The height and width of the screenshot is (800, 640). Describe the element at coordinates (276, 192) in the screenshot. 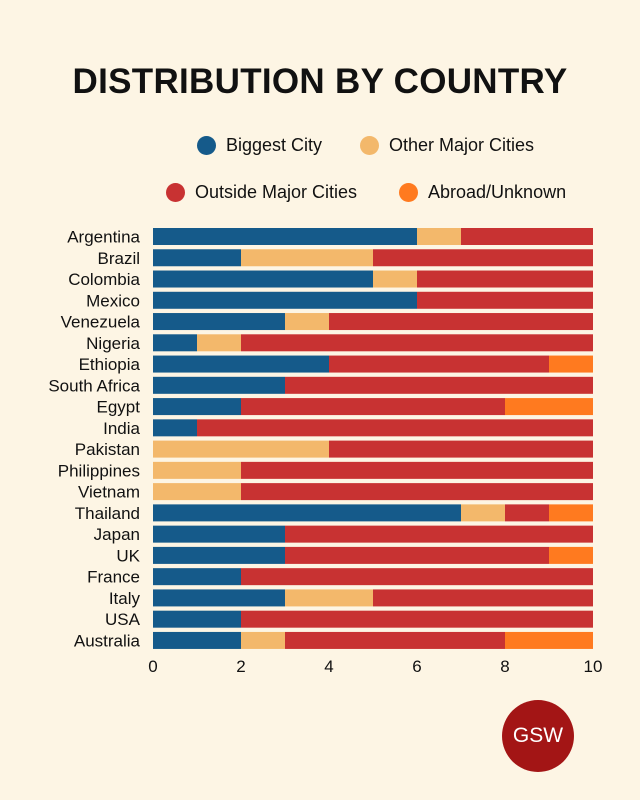

I see `legend-label: Outside Major Cities` at that location.